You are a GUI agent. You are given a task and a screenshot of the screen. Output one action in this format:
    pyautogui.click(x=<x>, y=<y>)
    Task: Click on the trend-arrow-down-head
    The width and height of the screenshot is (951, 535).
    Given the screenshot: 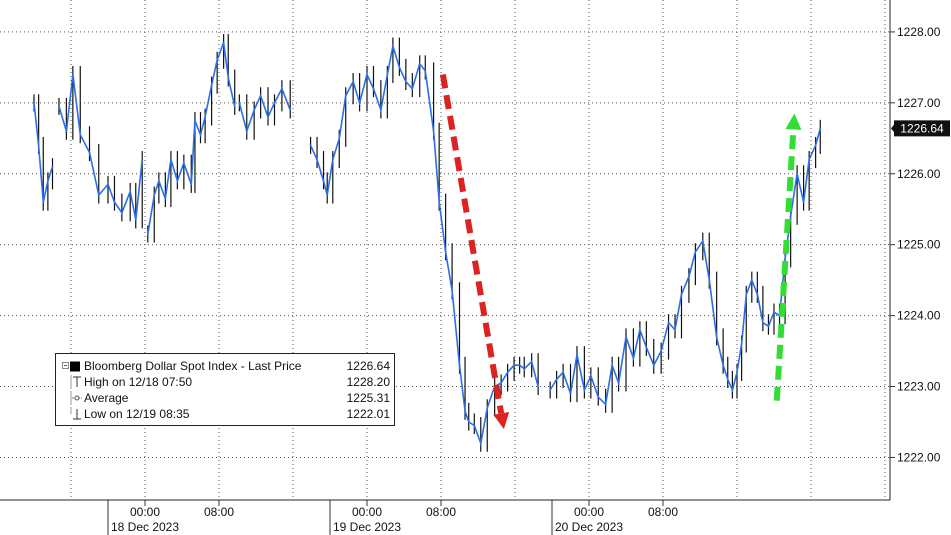 What is the action you would take?
    pyautogui.click(x=501, y=421)
    